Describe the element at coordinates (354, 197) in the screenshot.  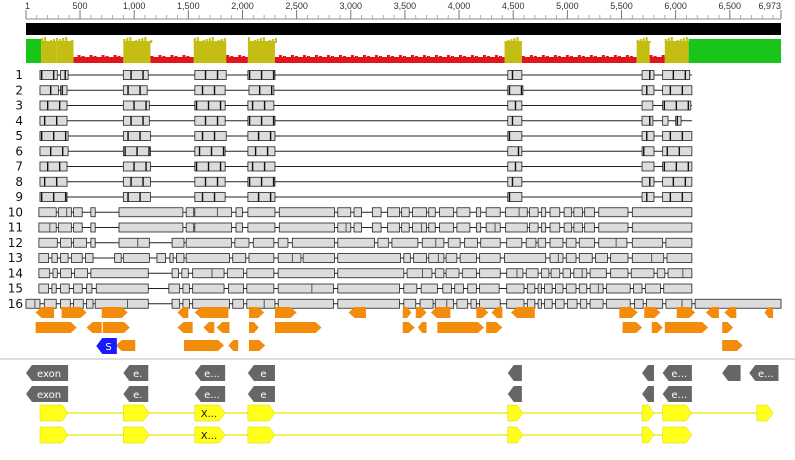
I see `sequence-row: 9` at that location.